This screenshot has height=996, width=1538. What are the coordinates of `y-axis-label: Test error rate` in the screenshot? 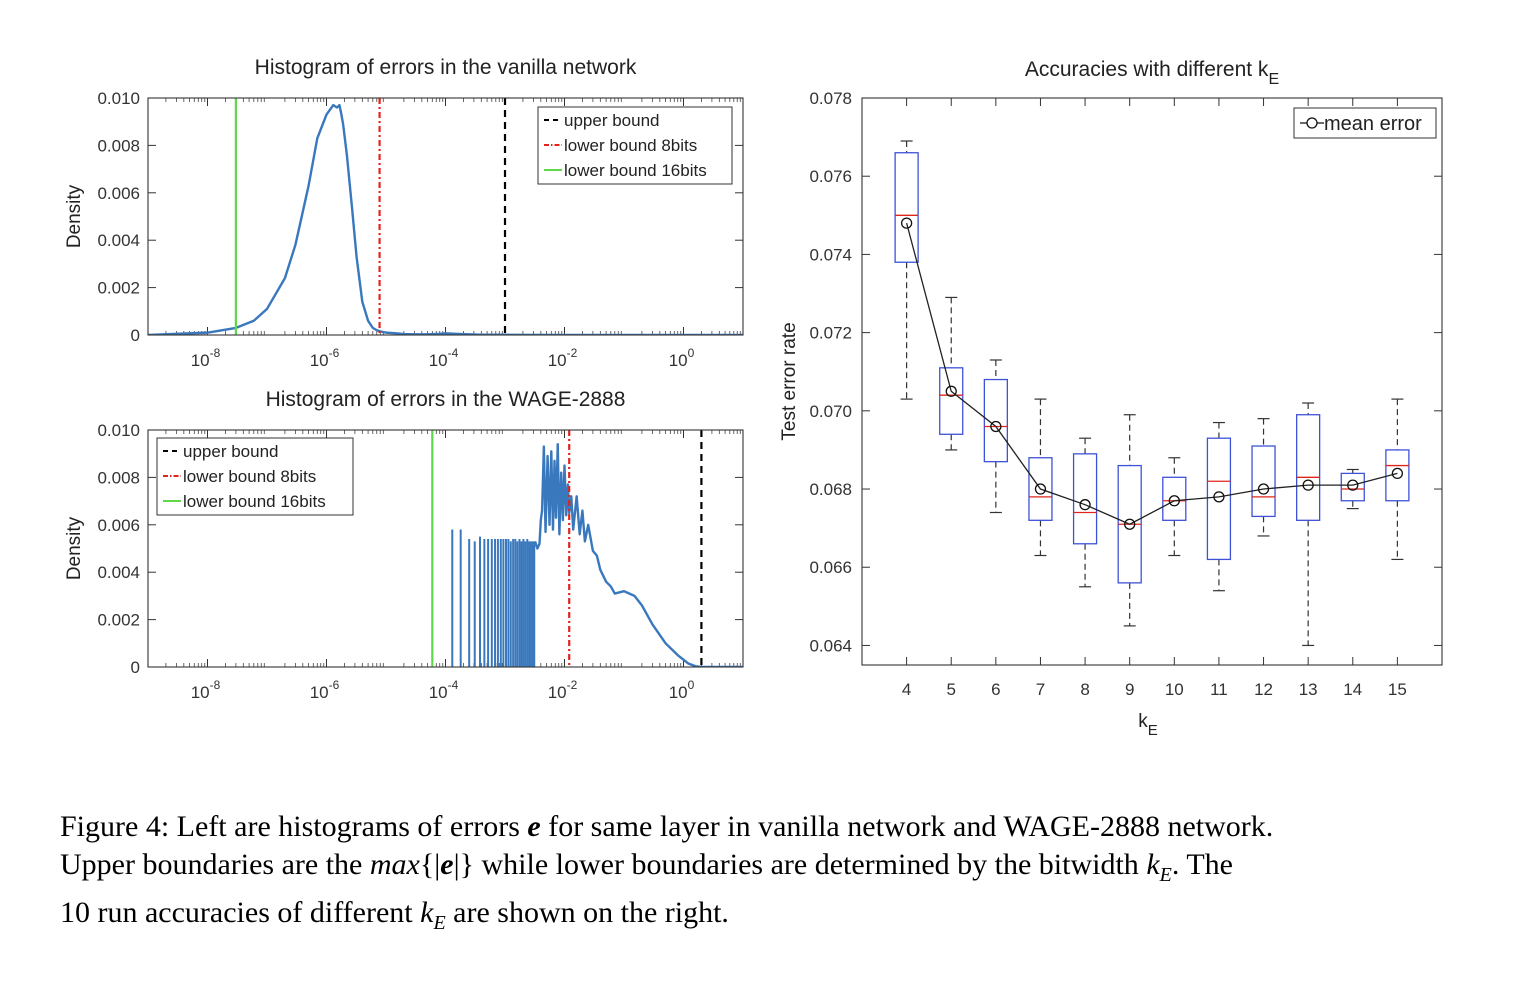 It's located at (789, 381).